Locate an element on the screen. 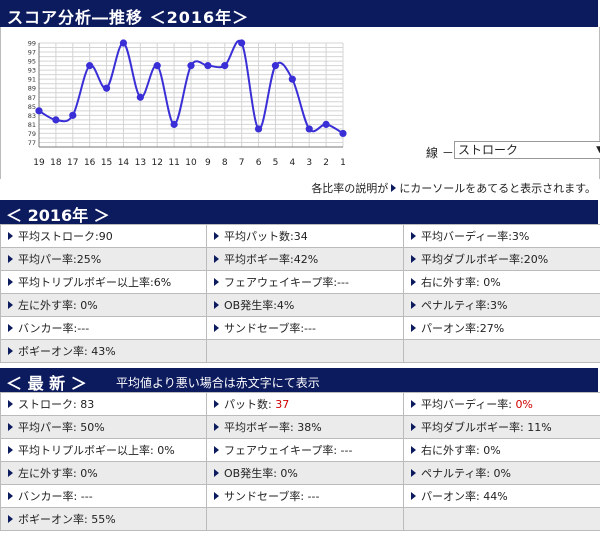  hover-note-after: にカーソールをあてると表示されます。 is located at coordinates (497, 188).